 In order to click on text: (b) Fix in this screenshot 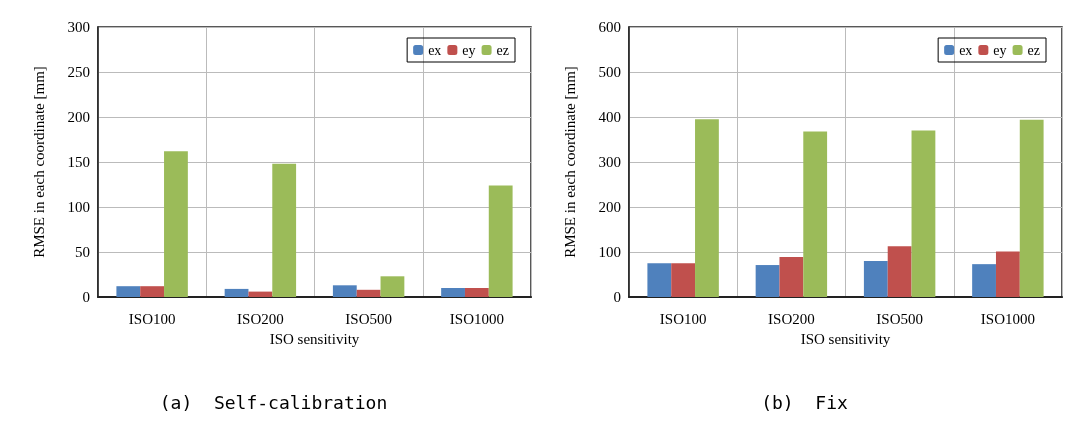, I will do `click(805, 402)`.